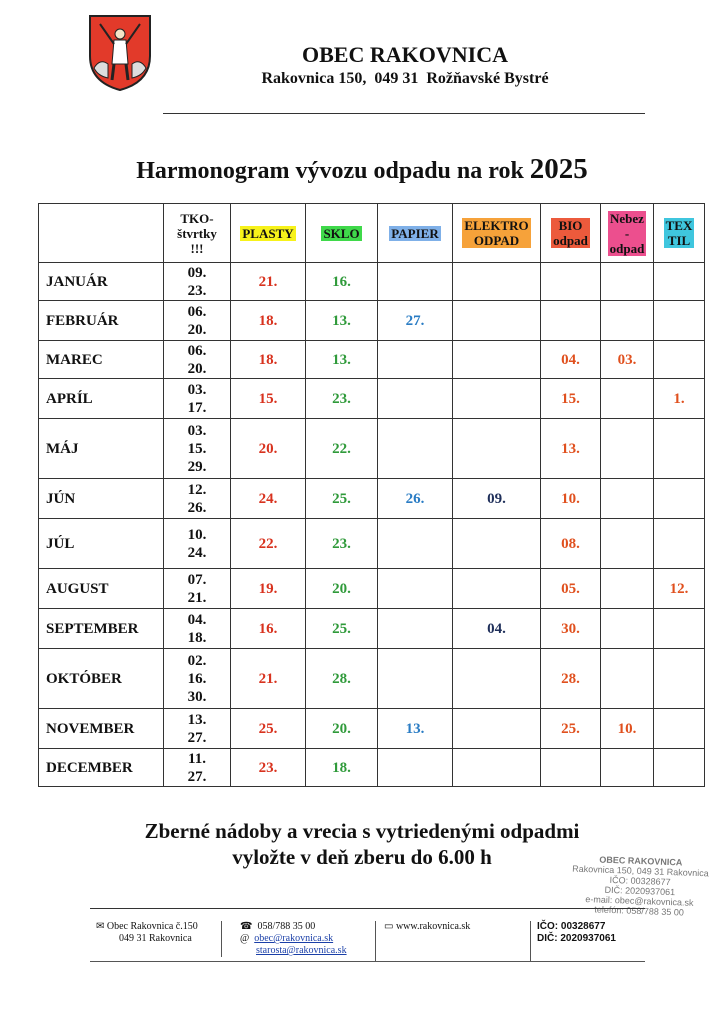  Describe the element at coordinates (496, 225) in the screenshot. I see `header-line: ELEKTRO` at that location.